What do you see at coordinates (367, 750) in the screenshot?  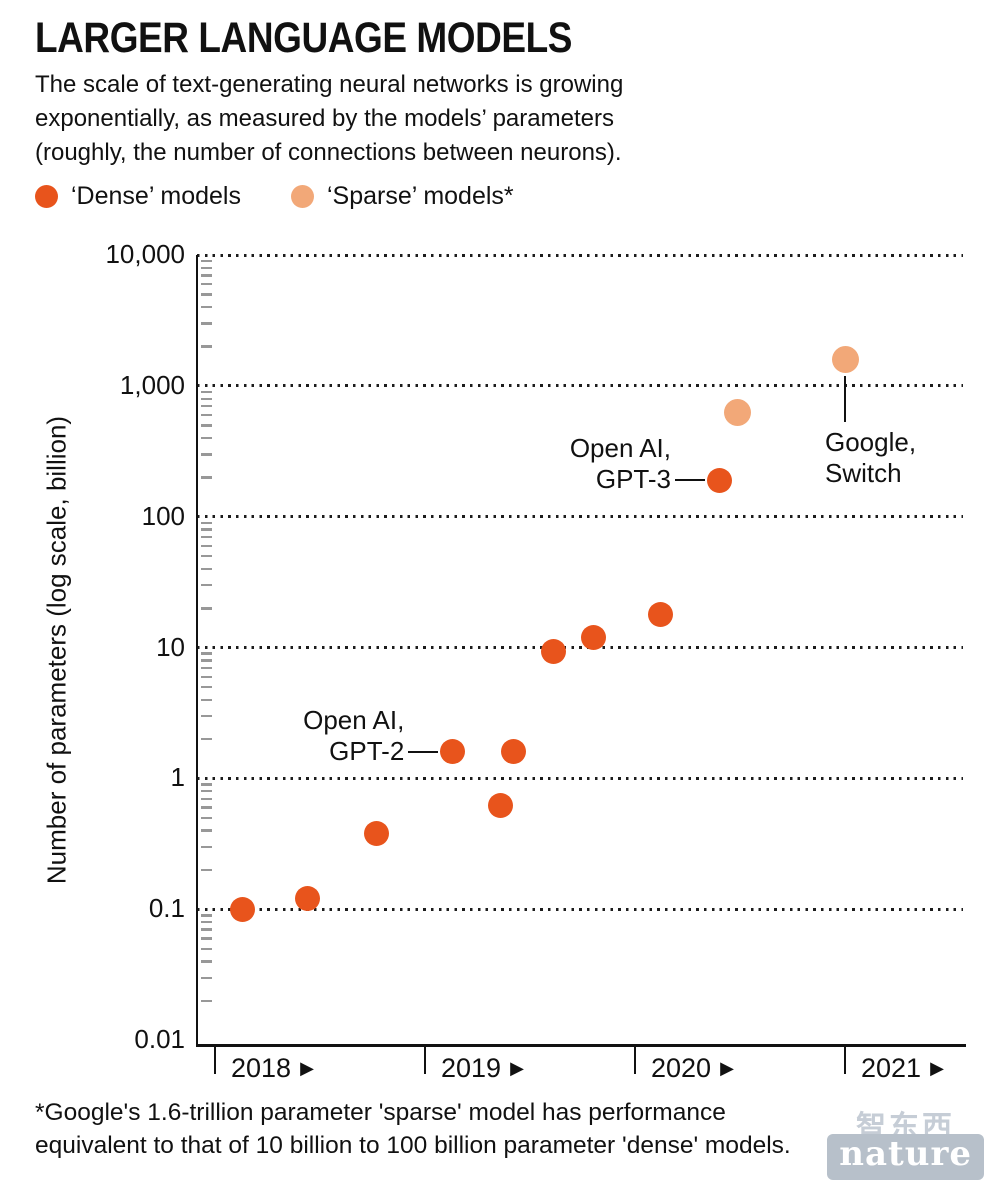 I see `annotation-line: GPT-2` at bounding box center [367, 750].